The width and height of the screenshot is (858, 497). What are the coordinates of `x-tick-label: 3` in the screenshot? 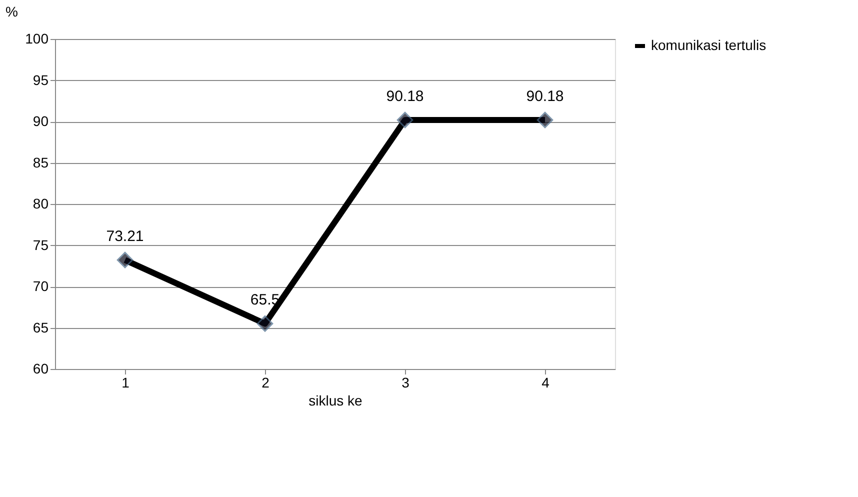 It's located at (406, 382).